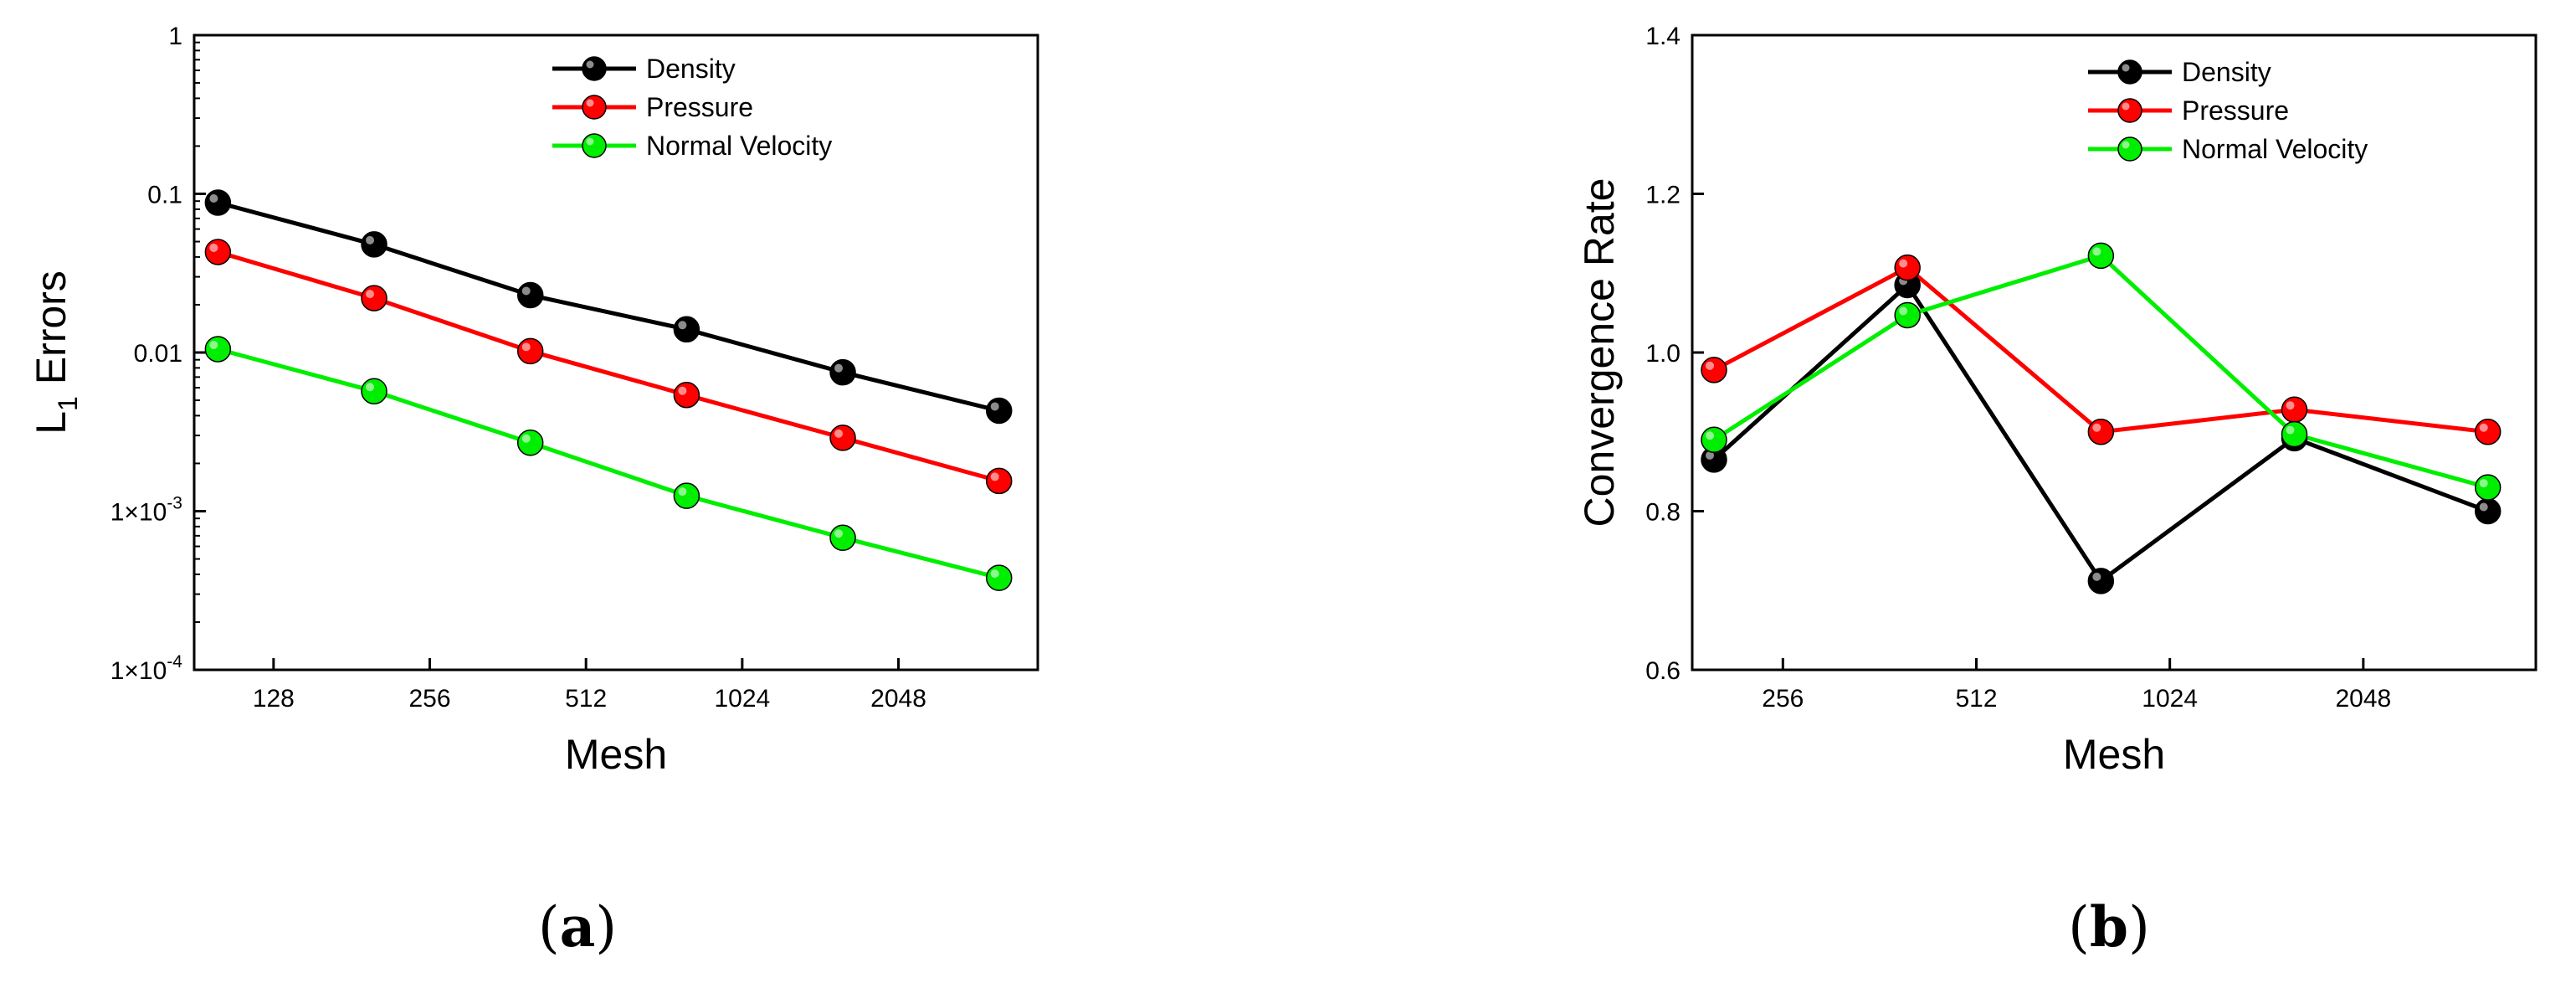 The height and width of the screenshot is (983, 2576). Describe the element at coordinates (1663, 195) in the screenshot. I see `y-tick-label: 1.2` at that location.